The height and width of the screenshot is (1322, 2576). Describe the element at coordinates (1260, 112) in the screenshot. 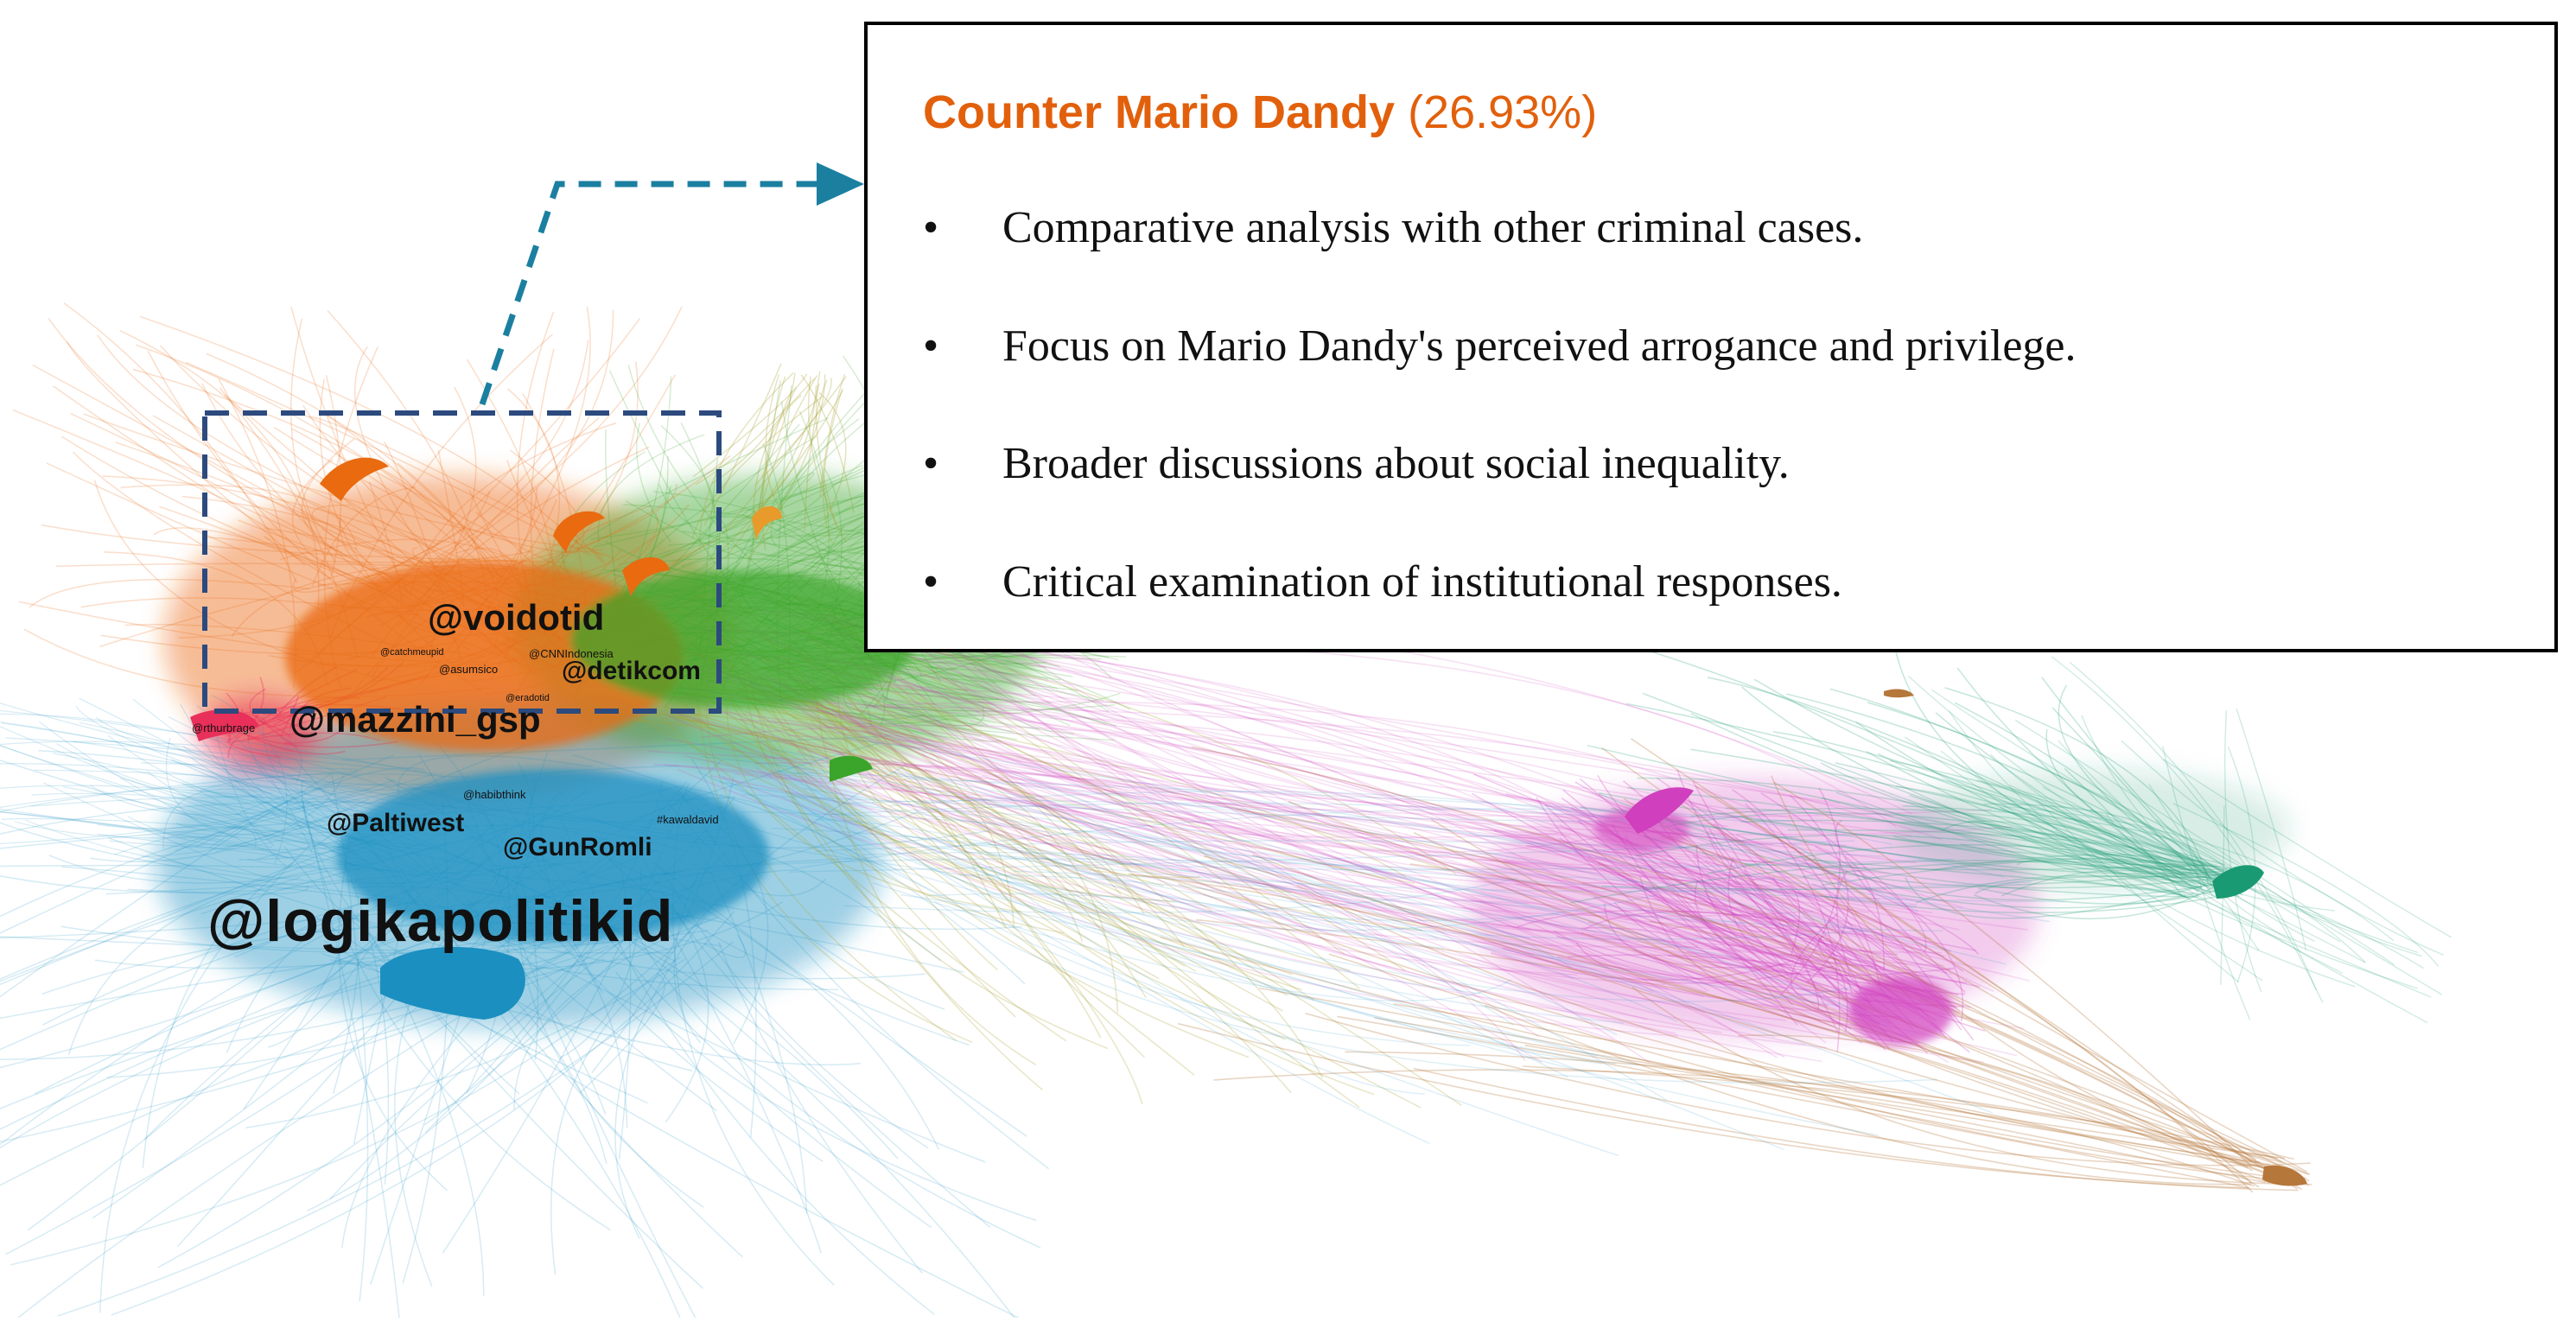

I see `callout-title: Counter Mario Dandy (26.93%)` at that location.